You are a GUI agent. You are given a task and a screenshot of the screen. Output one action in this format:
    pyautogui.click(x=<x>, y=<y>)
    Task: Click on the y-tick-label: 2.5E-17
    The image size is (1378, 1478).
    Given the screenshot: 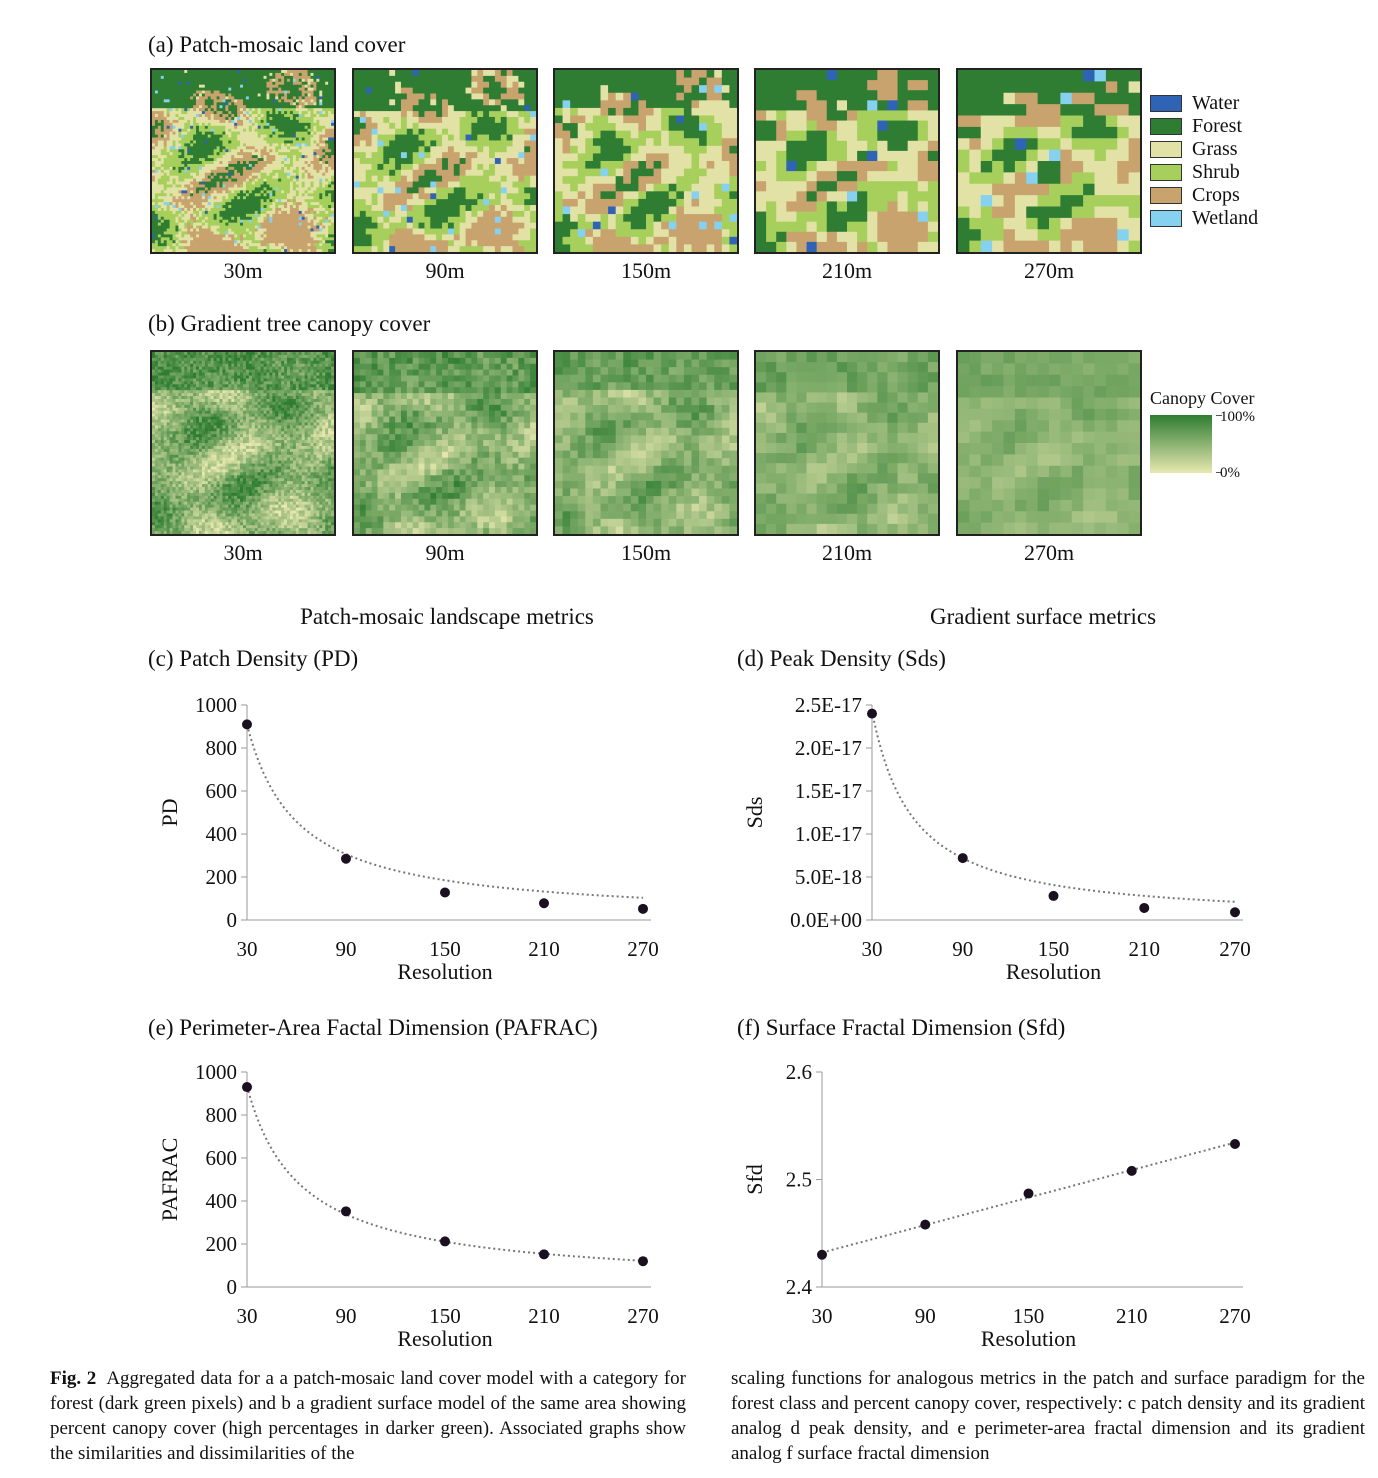 What is the action you would take?
    pyautogui.click(x=828, y=705)
    